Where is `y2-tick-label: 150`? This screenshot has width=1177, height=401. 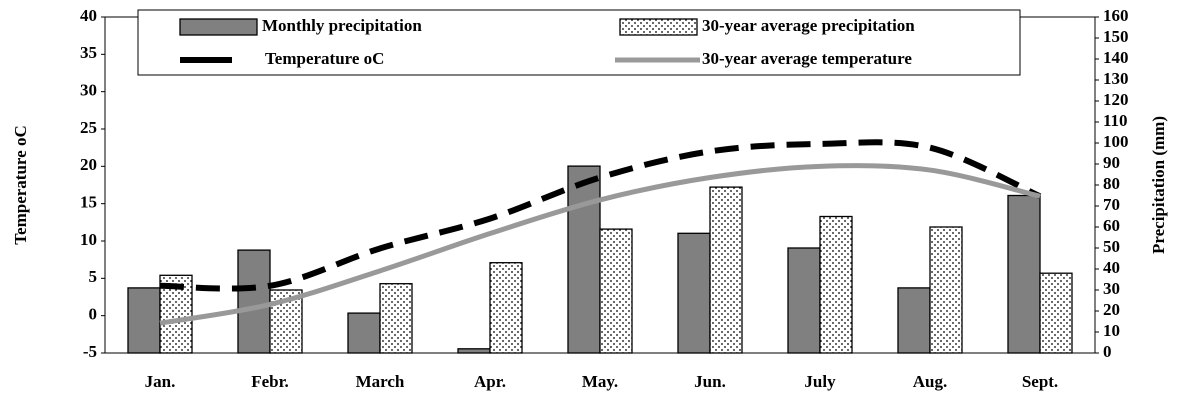 y2-tick-label: 150 is located at coordinates (1116, 36).